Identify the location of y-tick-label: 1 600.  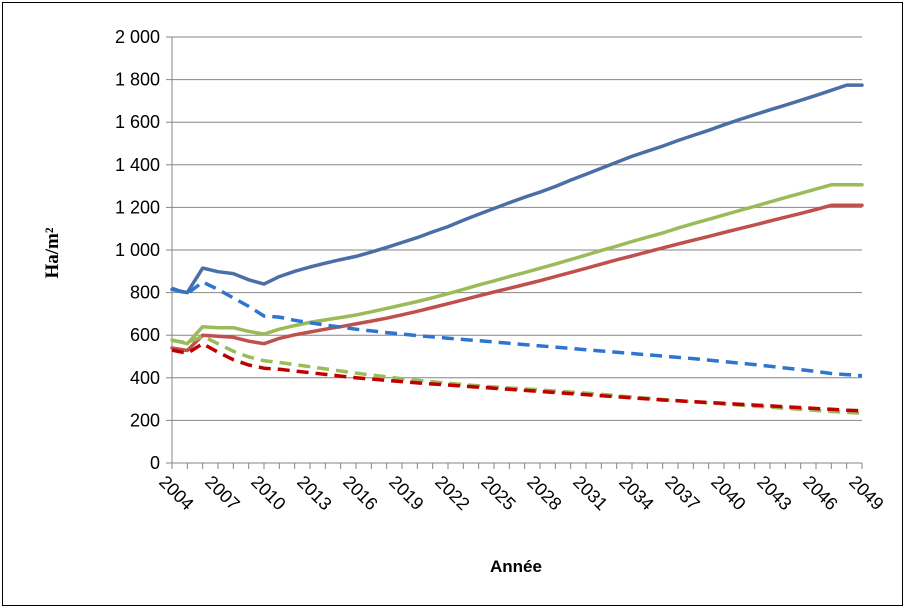
(137, 122).